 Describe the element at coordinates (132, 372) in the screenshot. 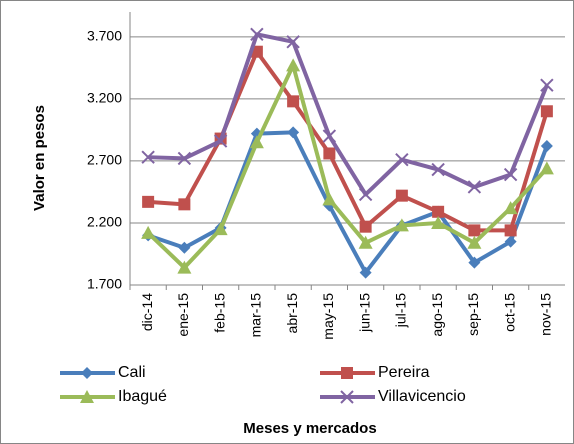

I see `legend-label: Cali` at that location.